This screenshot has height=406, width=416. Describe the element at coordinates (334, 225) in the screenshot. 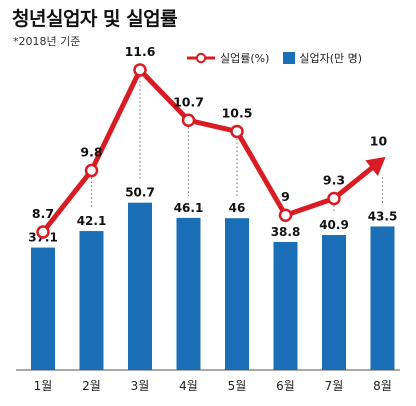

I see `bar-label-7: 40.9` at that location.